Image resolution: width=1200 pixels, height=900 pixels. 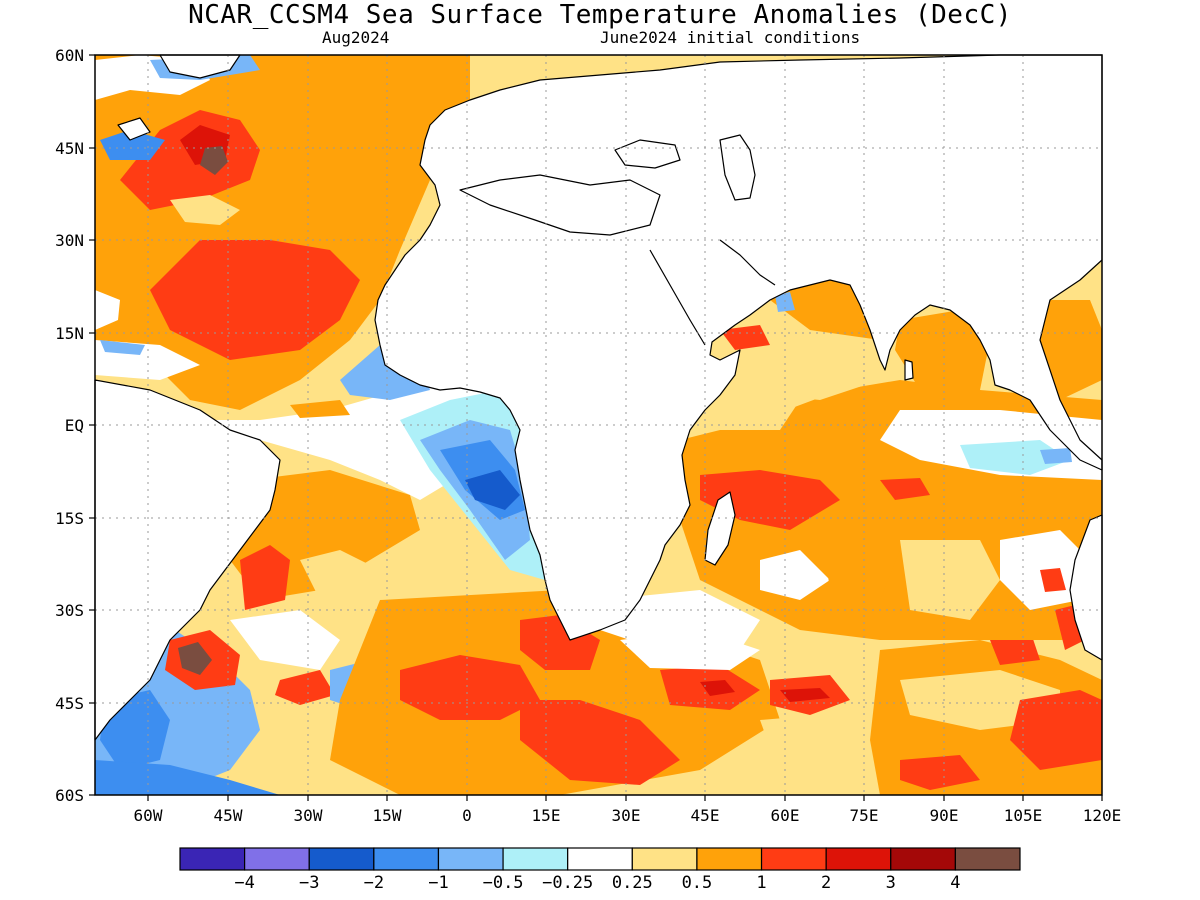 I want to click on lon-label: 60W, so click(x=148, y=815).